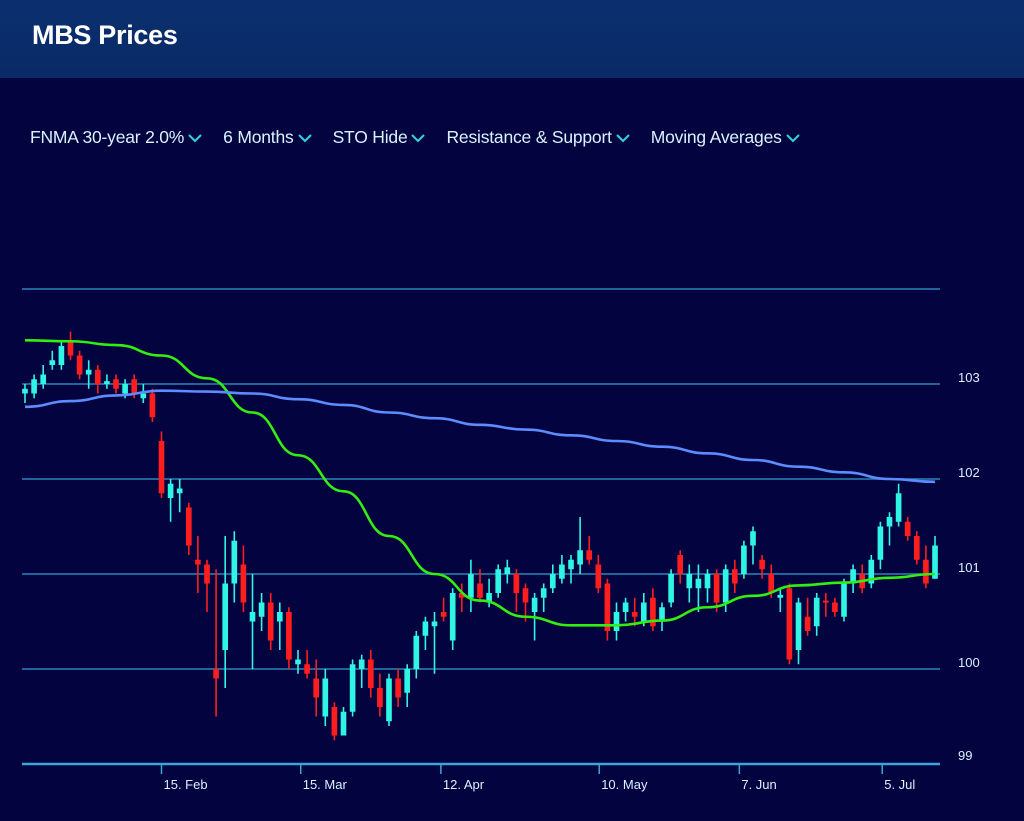  Describe the element at coordinates (758, 784) in the screenshot. I see `x-tick-label: 7. Jun` at that location.